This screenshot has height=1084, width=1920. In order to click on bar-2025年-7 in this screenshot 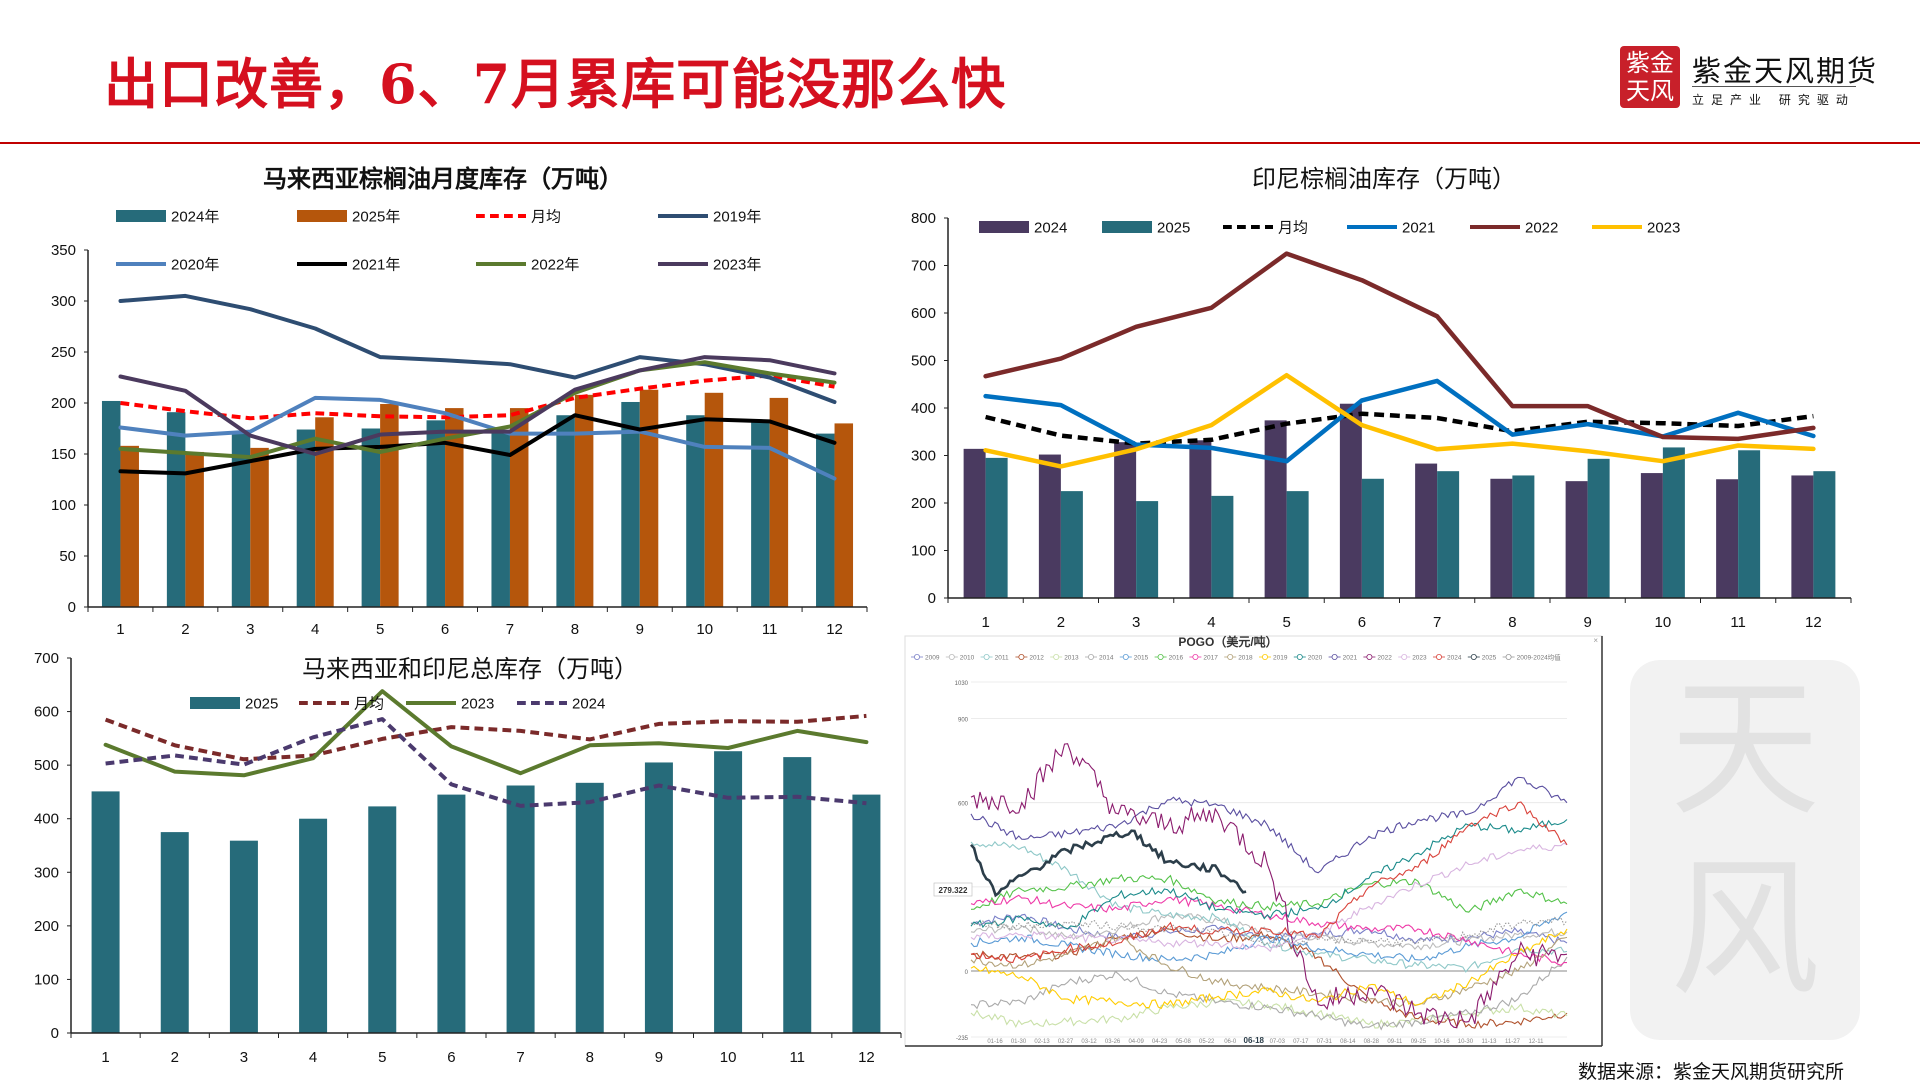, I will do `click(519, 507)`.